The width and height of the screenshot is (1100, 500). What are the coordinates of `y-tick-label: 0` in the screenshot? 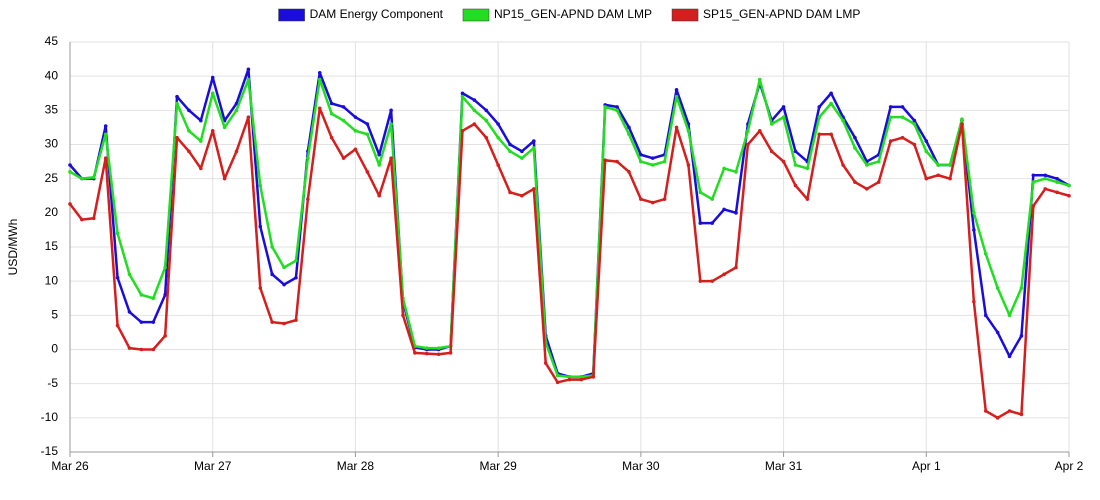 It's located at (54, 349).